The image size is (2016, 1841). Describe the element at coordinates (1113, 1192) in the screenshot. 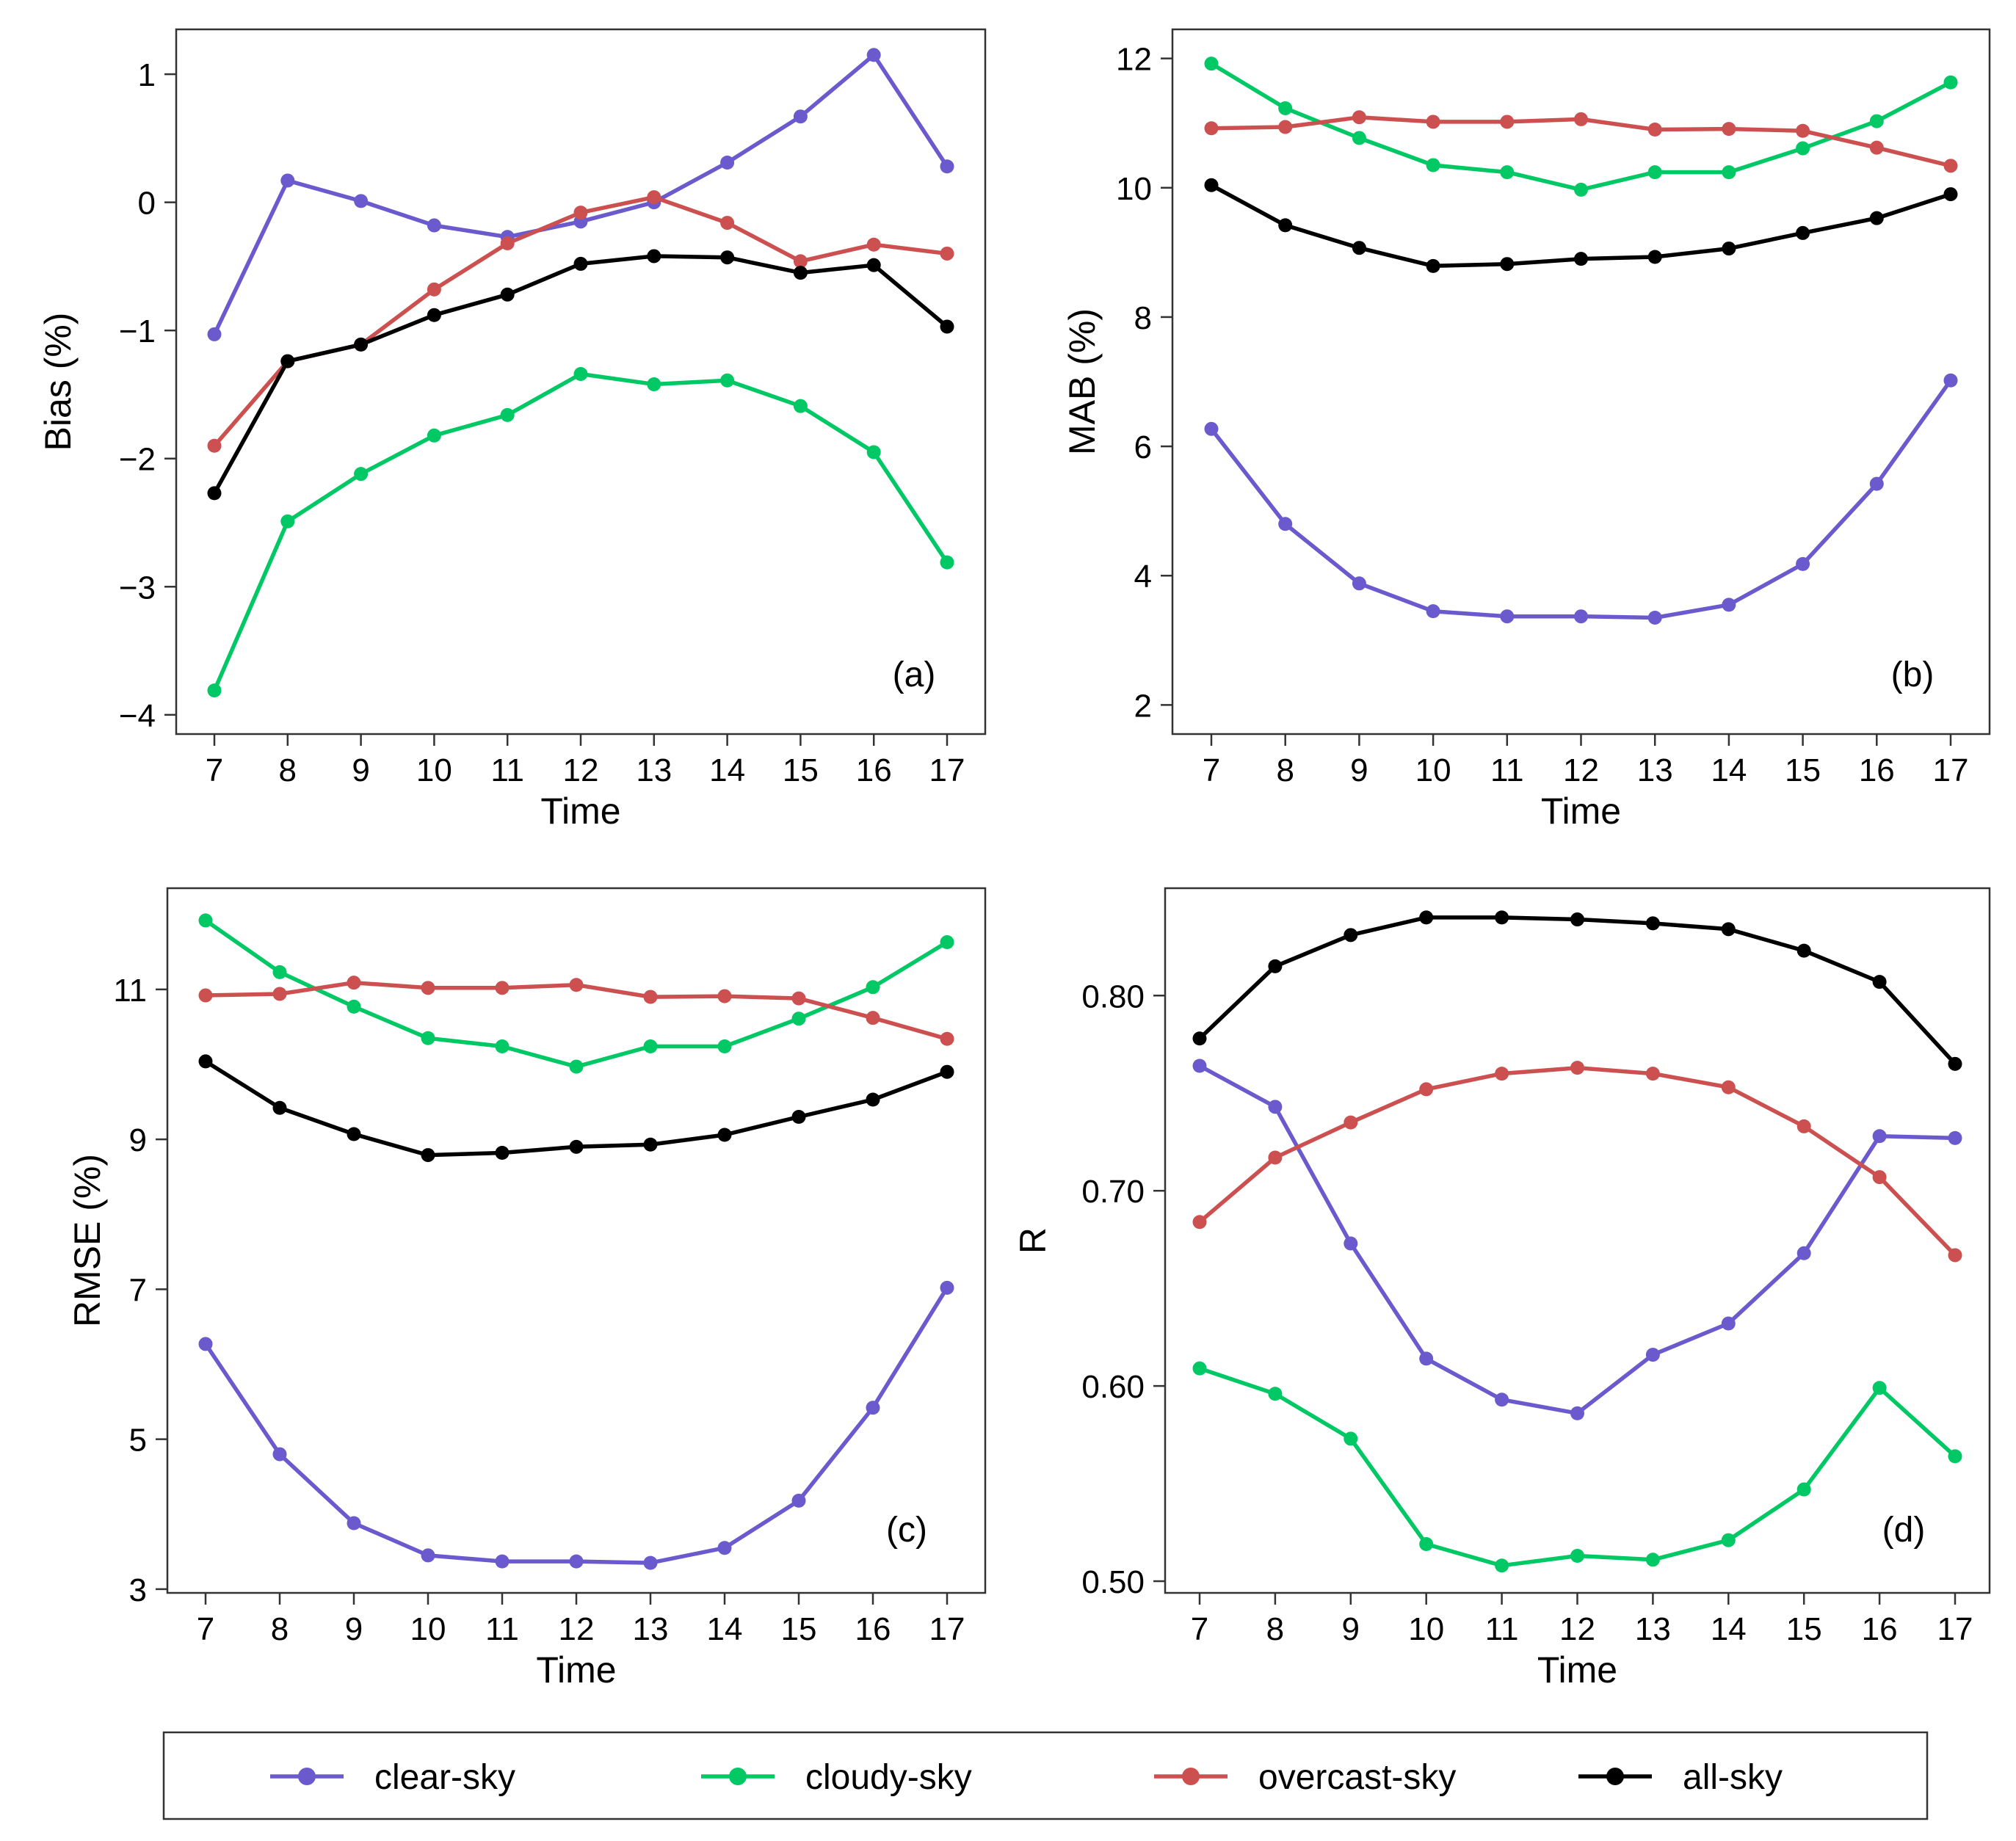

I see `y-tick-label: 0.70` at that location.